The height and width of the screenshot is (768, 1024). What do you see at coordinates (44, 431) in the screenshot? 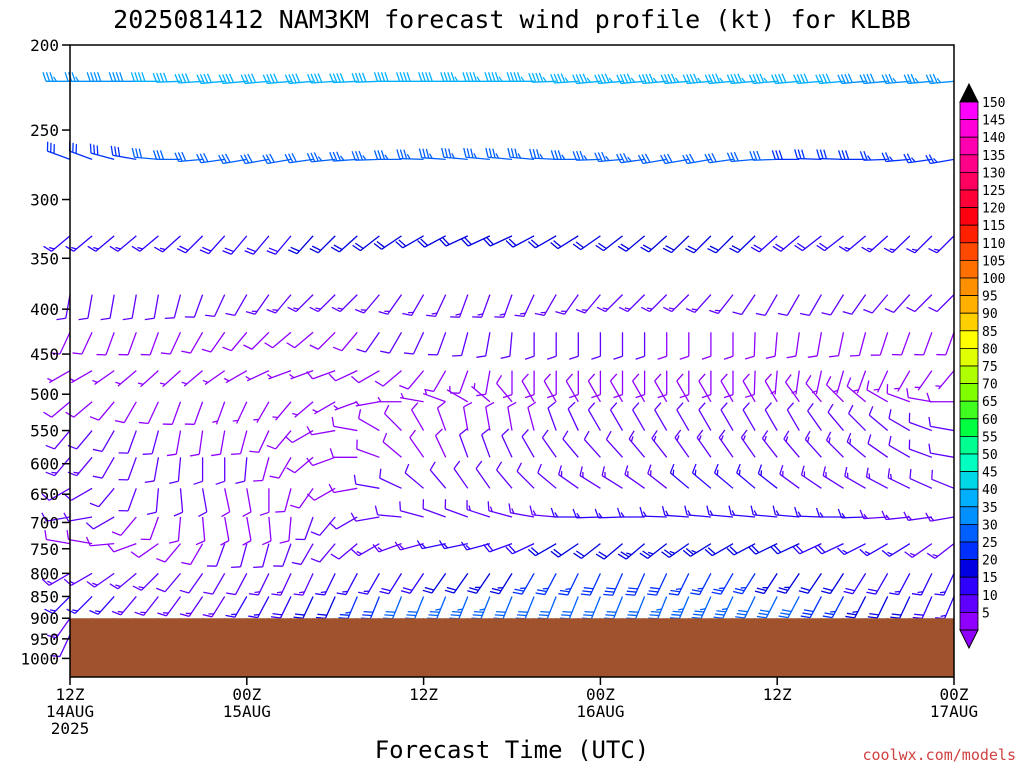
I see `y-tick-label: 550` at bounding box center [44, 431].